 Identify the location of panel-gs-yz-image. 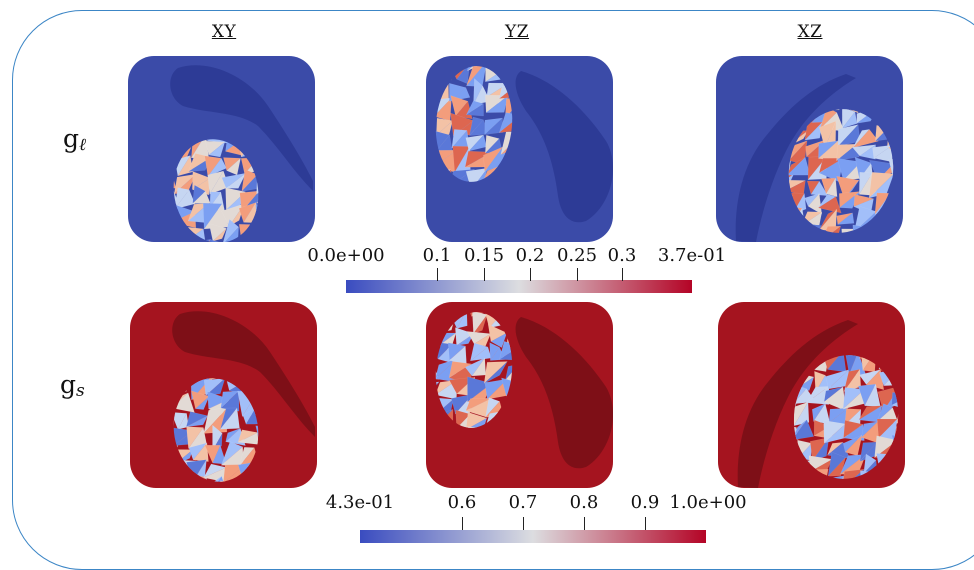
(519, 395).